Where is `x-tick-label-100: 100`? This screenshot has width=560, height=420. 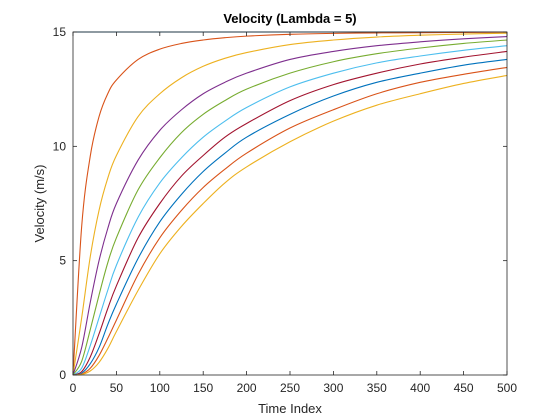 x-tick-label-100: 100 is located at coordinates (160, 388).